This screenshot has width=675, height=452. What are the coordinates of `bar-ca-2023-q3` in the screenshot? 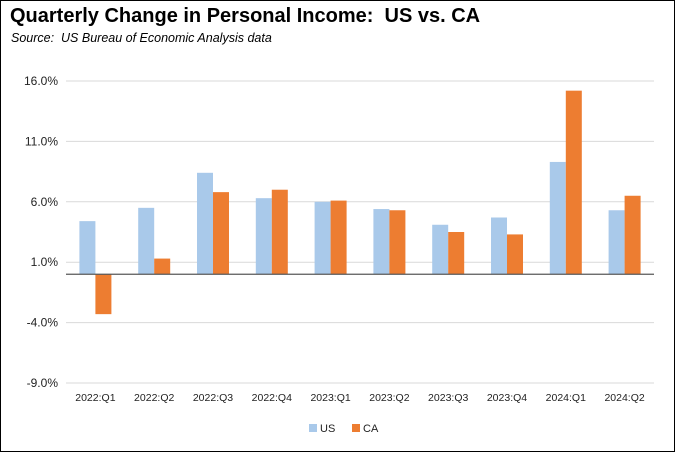 It's located at (456, 253).